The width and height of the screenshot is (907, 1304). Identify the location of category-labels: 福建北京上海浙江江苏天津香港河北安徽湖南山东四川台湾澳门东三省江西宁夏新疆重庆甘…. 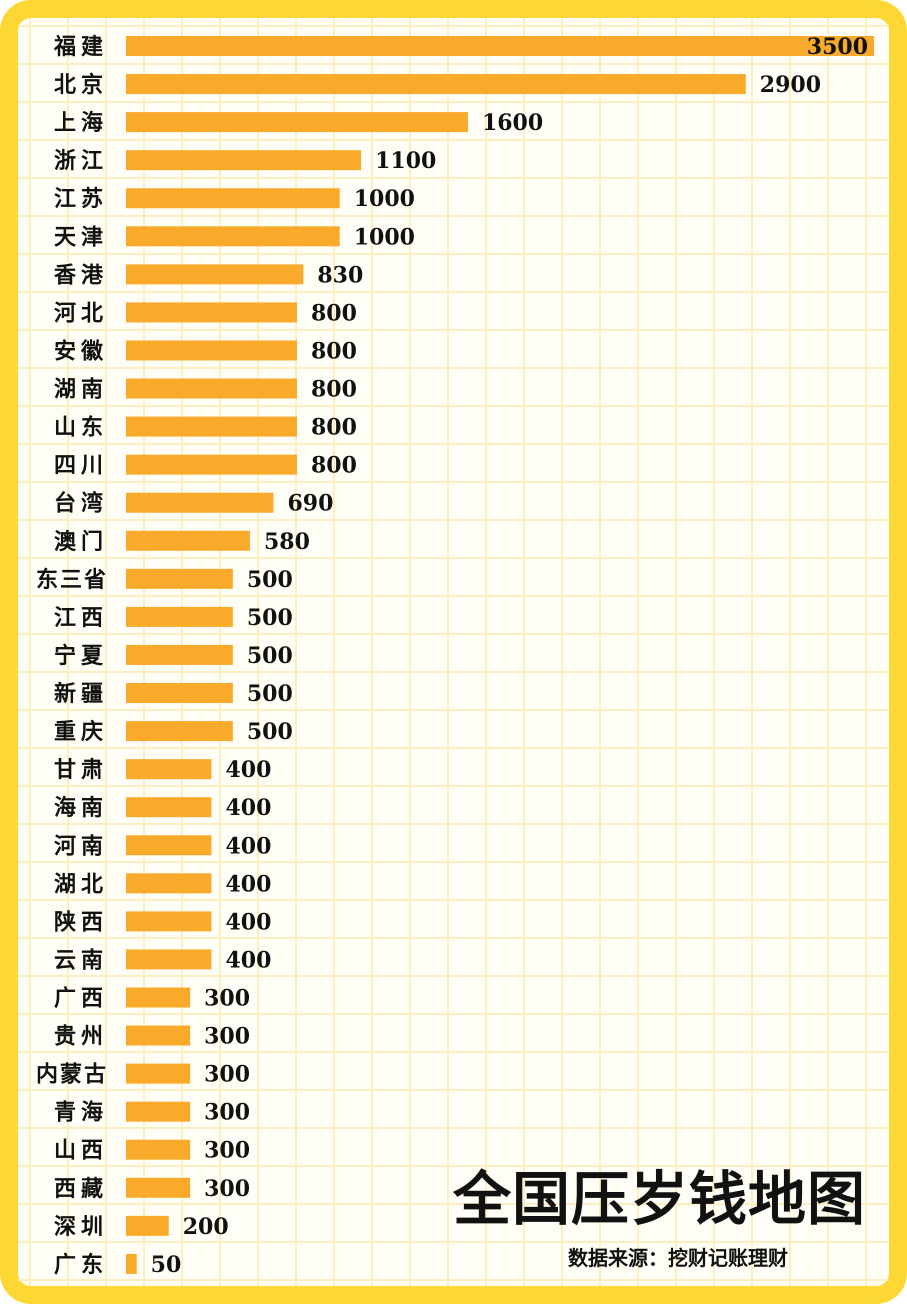
(72, 656).